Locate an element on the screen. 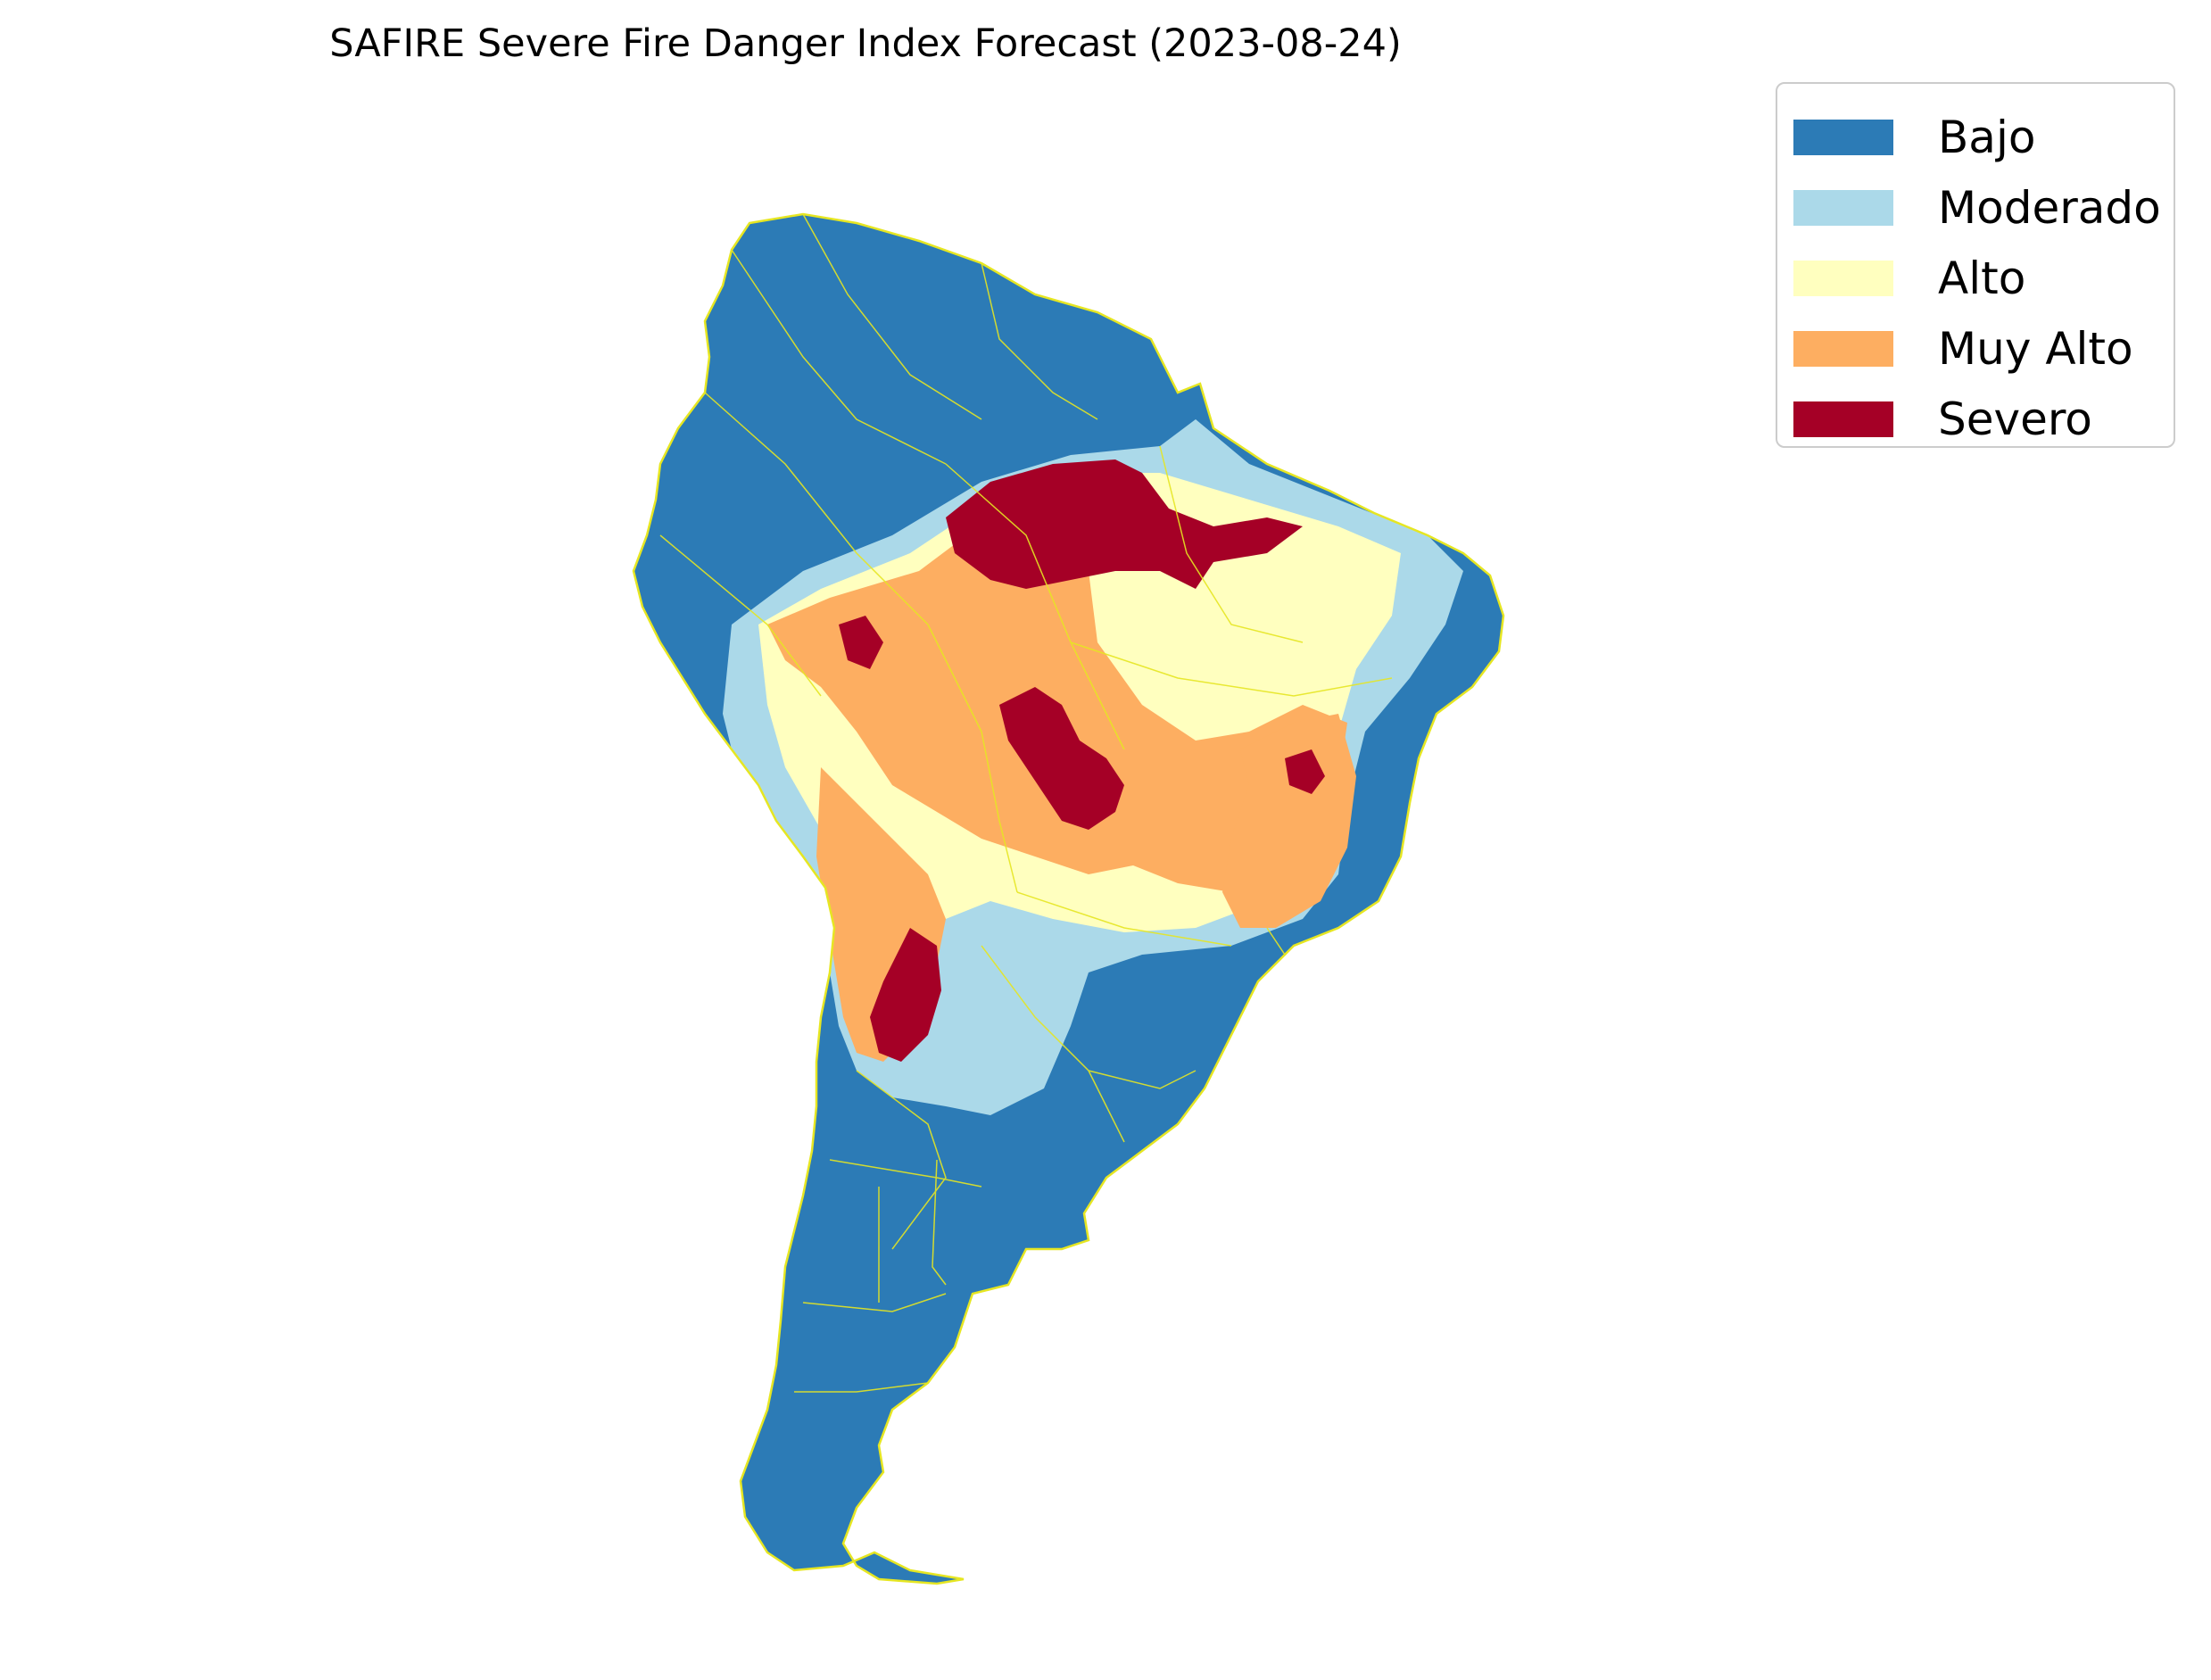 The image size is (2211, 1680). zone-severo-central is located at coordinates (1061, 758).